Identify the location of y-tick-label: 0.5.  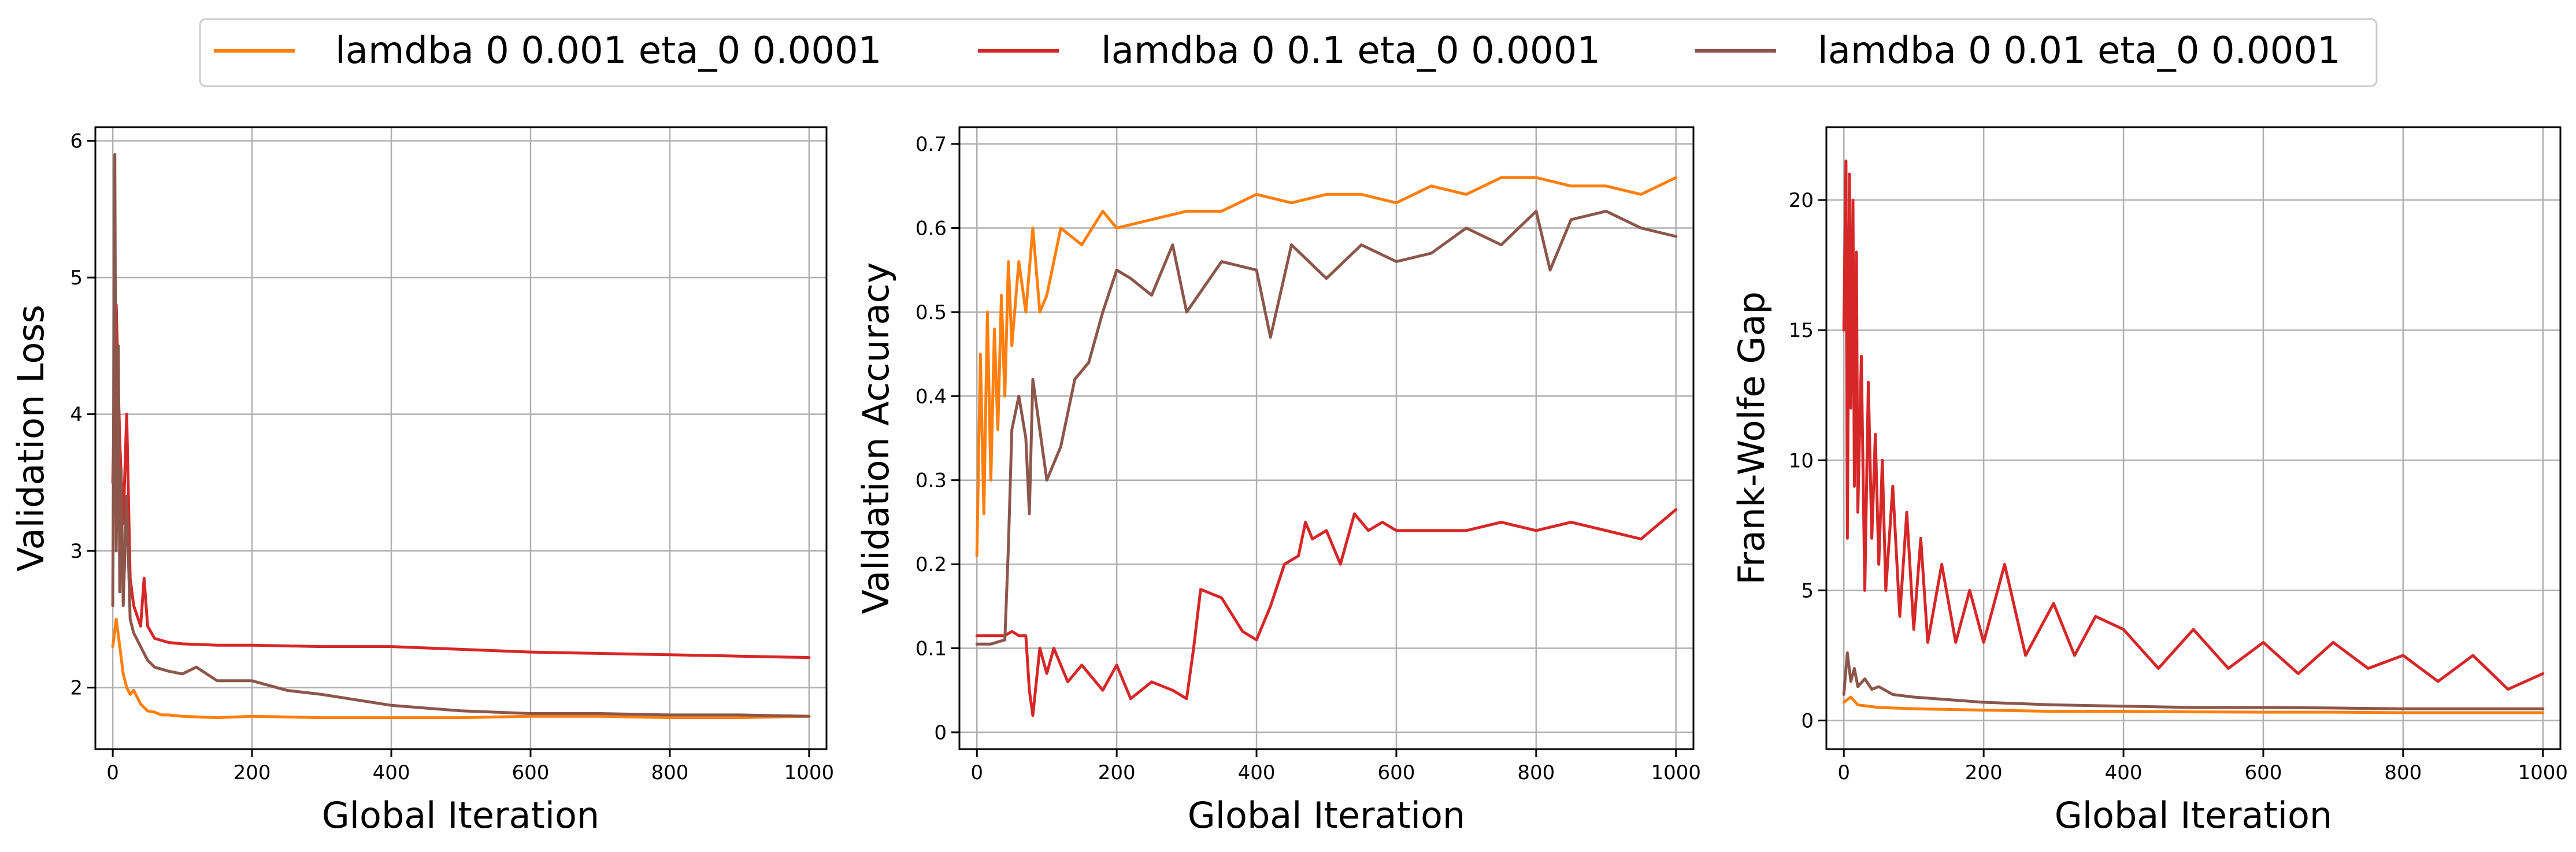
(932, 312).